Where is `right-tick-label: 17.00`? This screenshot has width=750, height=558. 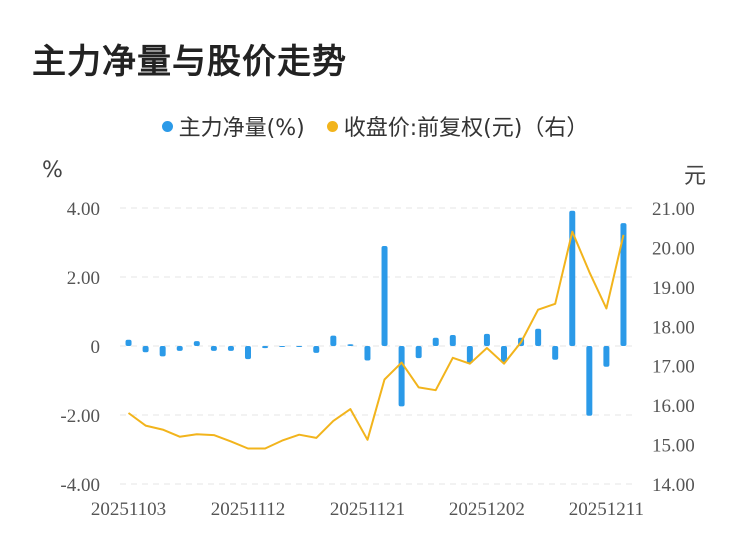
right-tick-label: 17.00 is located at coordinates (673, 367).